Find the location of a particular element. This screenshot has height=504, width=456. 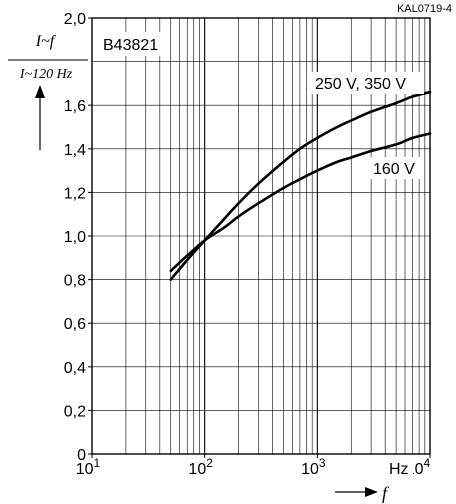

x-unit: Hz is located at coordinates (399, 469).